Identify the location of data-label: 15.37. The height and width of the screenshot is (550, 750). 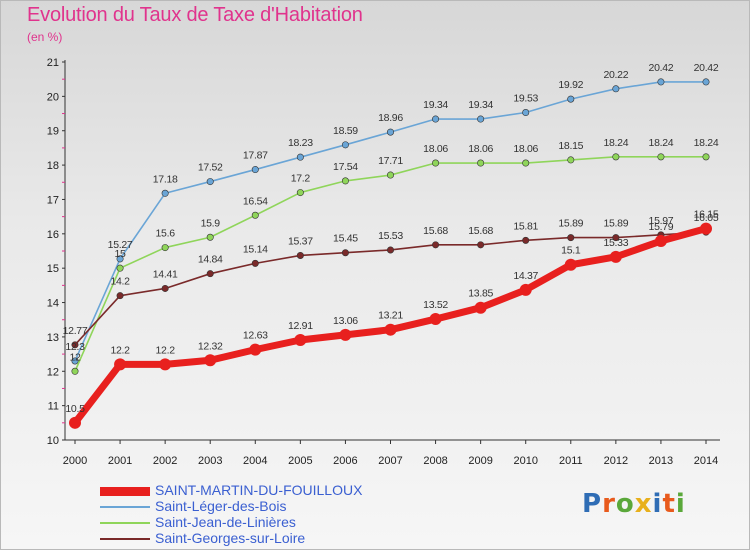
(300, 241).